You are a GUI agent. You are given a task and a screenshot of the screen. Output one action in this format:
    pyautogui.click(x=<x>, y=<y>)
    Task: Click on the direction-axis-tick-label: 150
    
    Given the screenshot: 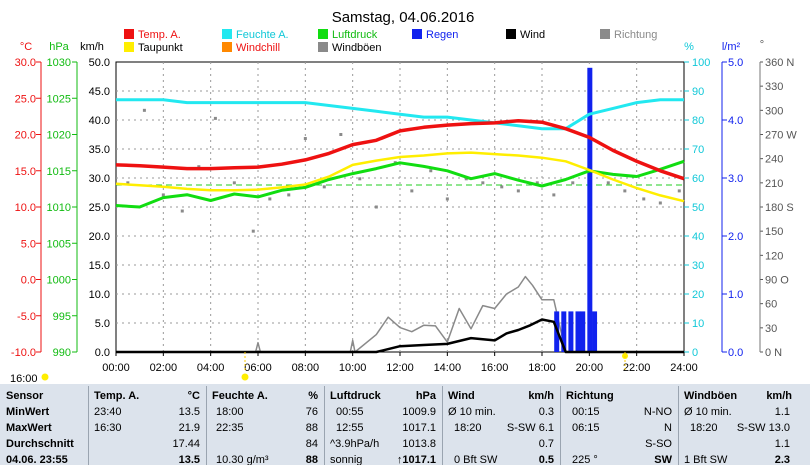 What is the action you would take?
    pyautogui.click(x=774, y=232)
    